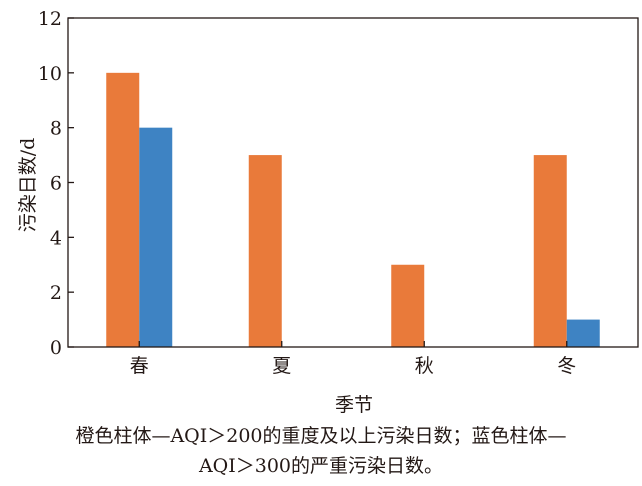 The width and height of the screenshot is (642, 486). What do you see at coordinates (139, 366) in the screenshot?
I see `x-tick-label-春: 春` at bounding box center [139, 366].